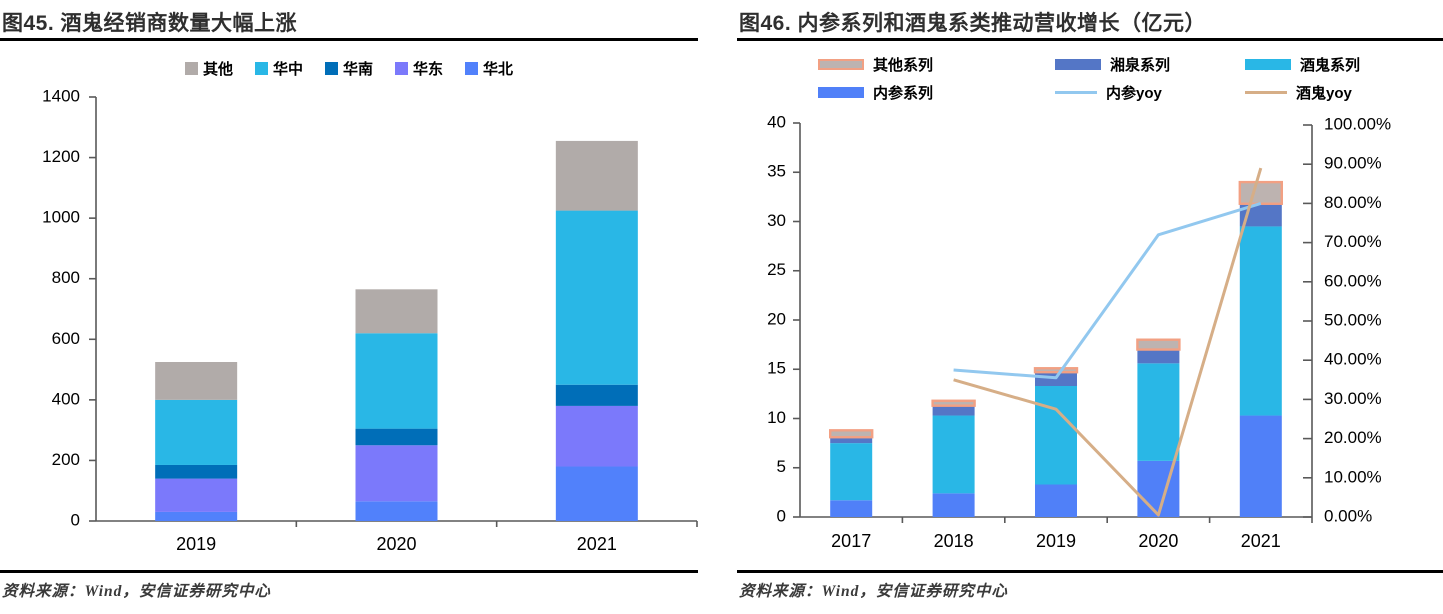 This screenshot has width=1443, height=614. What do you see at coordinates (150, 23) in the screenshot?
I see `figure-45-title: 图45. 酒鬼经销商数量大幅上涨` at bounding box center [150, 23].